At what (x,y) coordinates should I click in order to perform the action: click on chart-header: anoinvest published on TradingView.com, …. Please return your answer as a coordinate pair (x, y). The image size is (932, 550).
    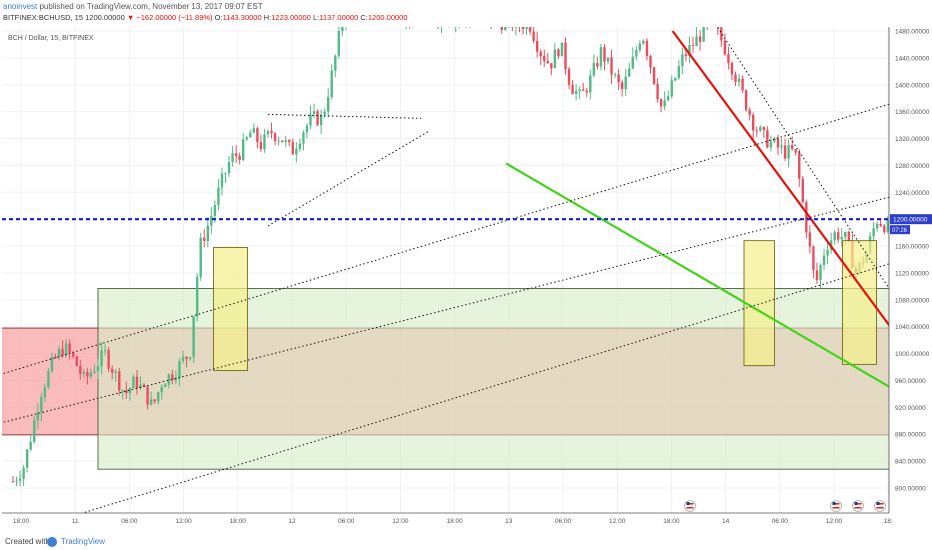
    Looking at the image, I should click on (133, 7).